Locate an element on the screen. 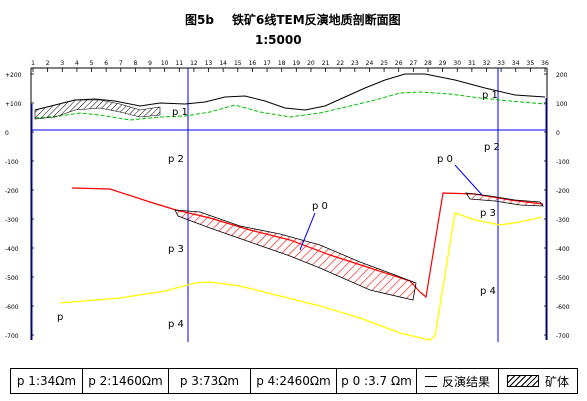  x-tick-label: 36 is located at coordinates (545, 63).